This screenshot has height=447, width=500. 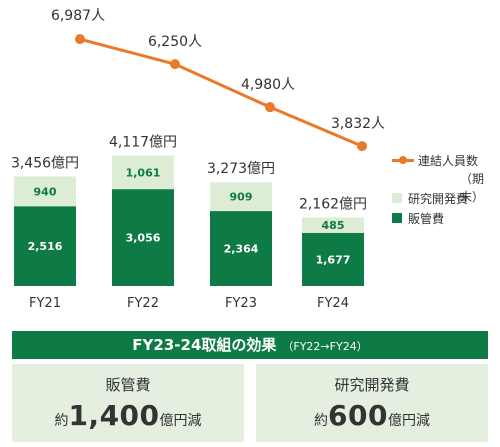 I want to click on x-tick-label: FY21, so click(x=45, y=303).